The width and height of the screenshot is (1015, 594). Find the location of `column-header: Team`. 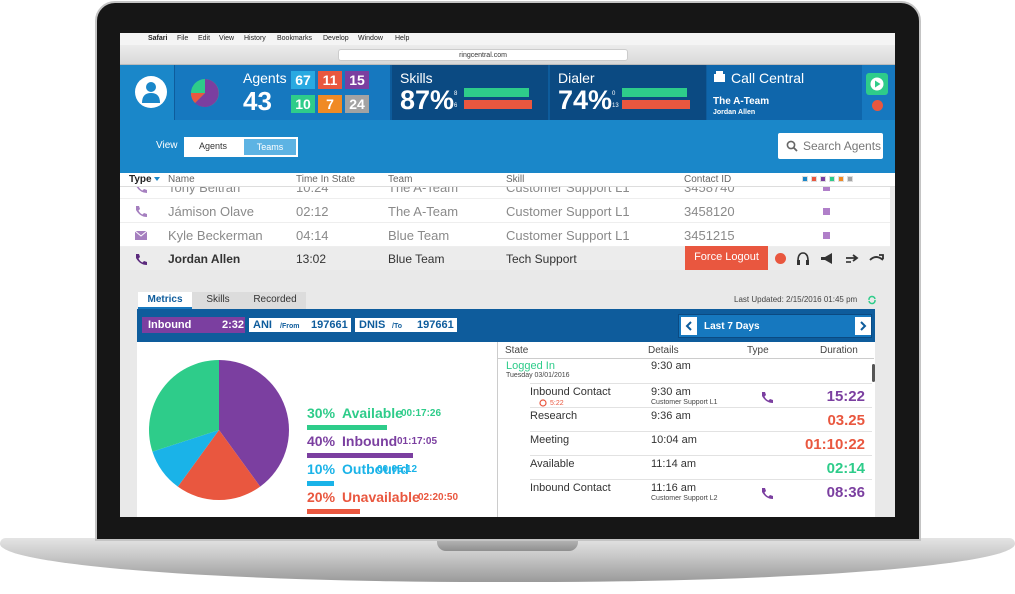

column-header: Team is located at coordinates (400, 179).